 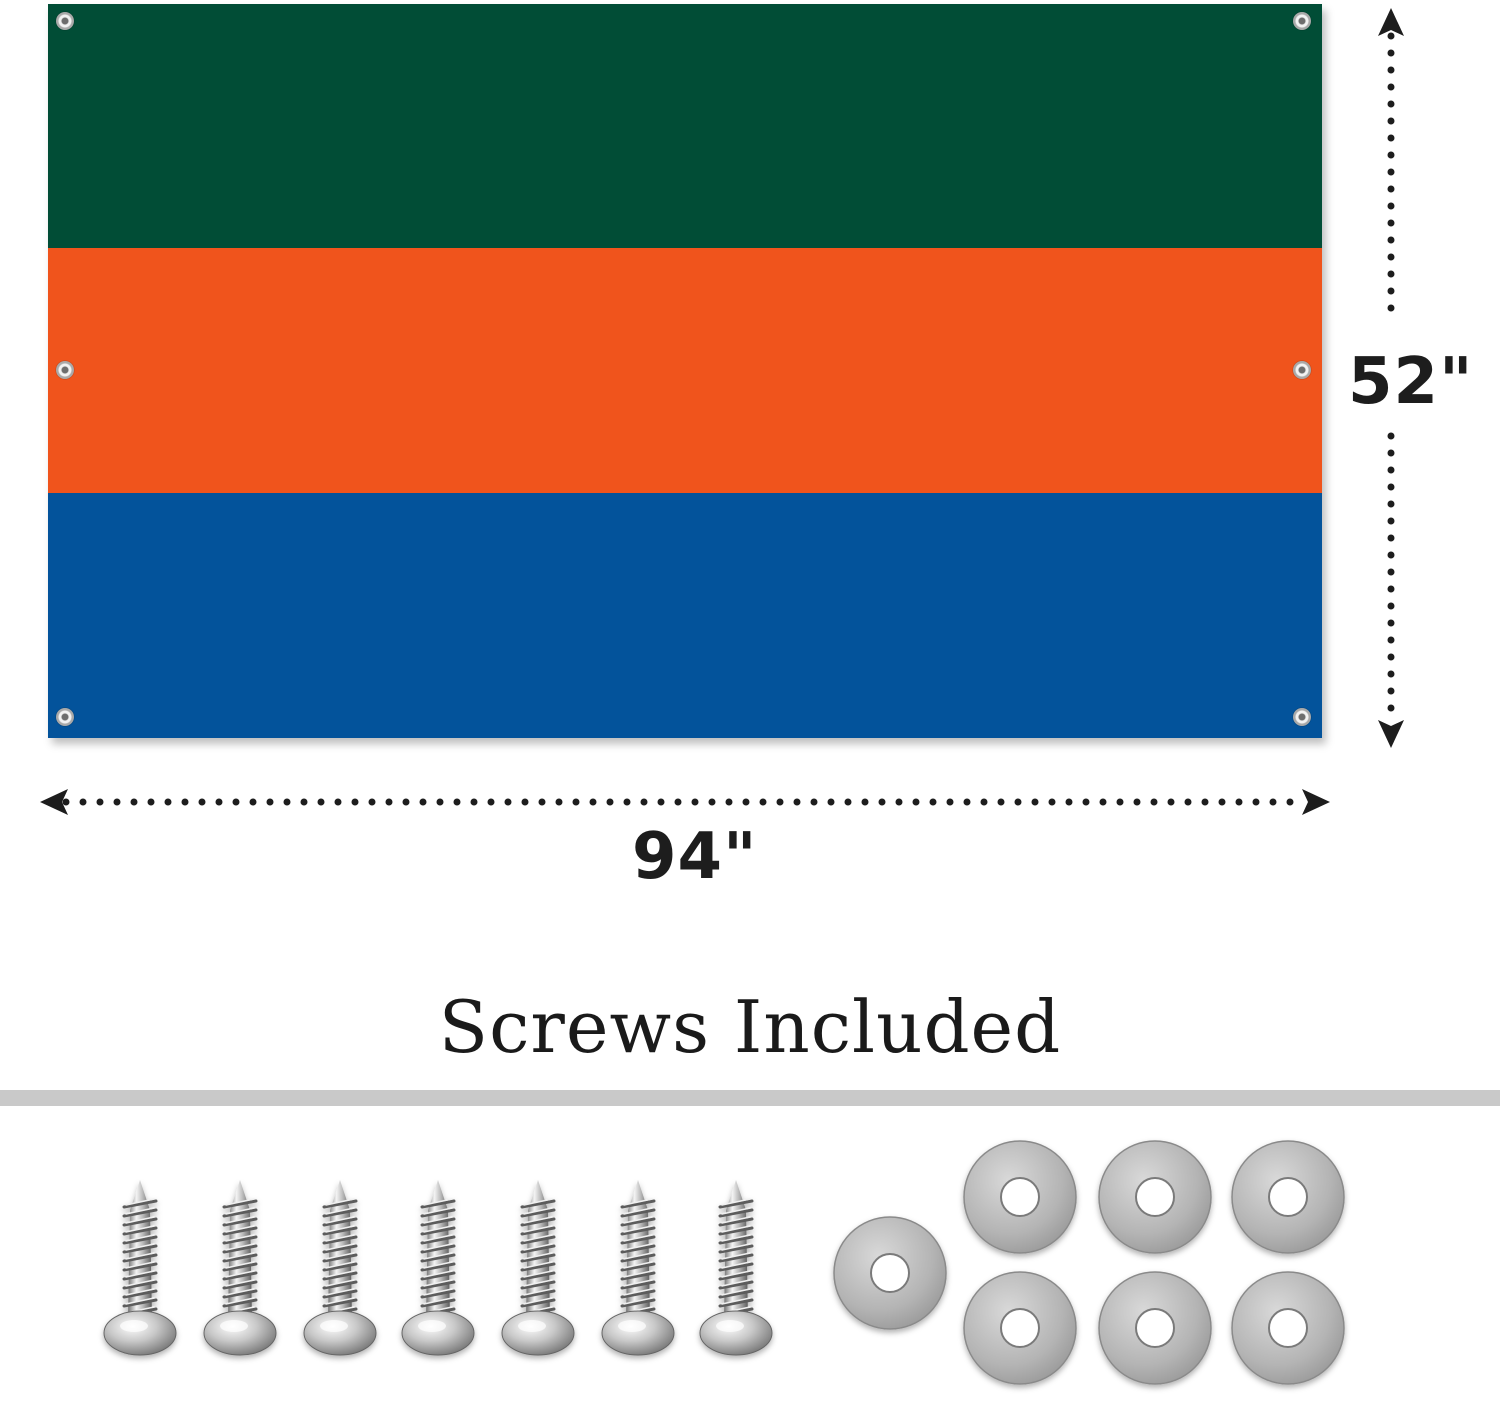 I want to click on stripe-green, so click(x=685, y=126).